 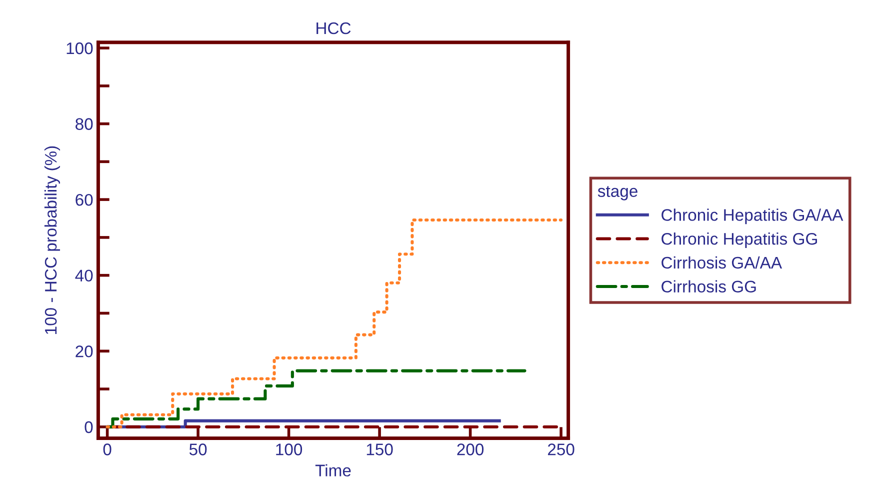 What do you see at coordinates (709, 286) in the screenshot?
I see `legend-label: Cirrhosis GG` at bounding box center [709, 286].